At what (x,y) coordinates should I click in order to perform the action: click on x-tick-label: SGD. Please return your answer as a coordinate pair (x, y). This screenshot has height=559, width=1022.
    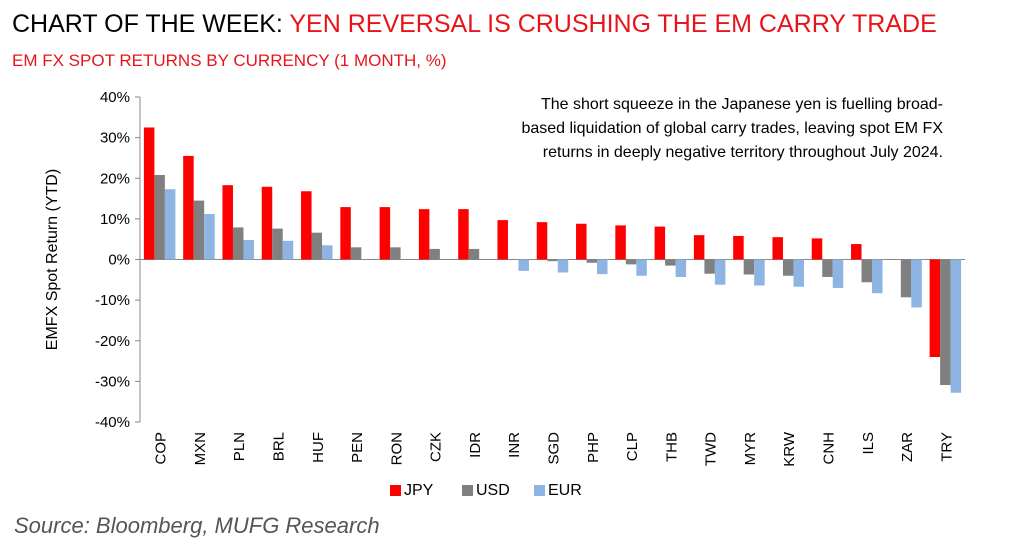
    Looking at the image, I should click on (554, 448).